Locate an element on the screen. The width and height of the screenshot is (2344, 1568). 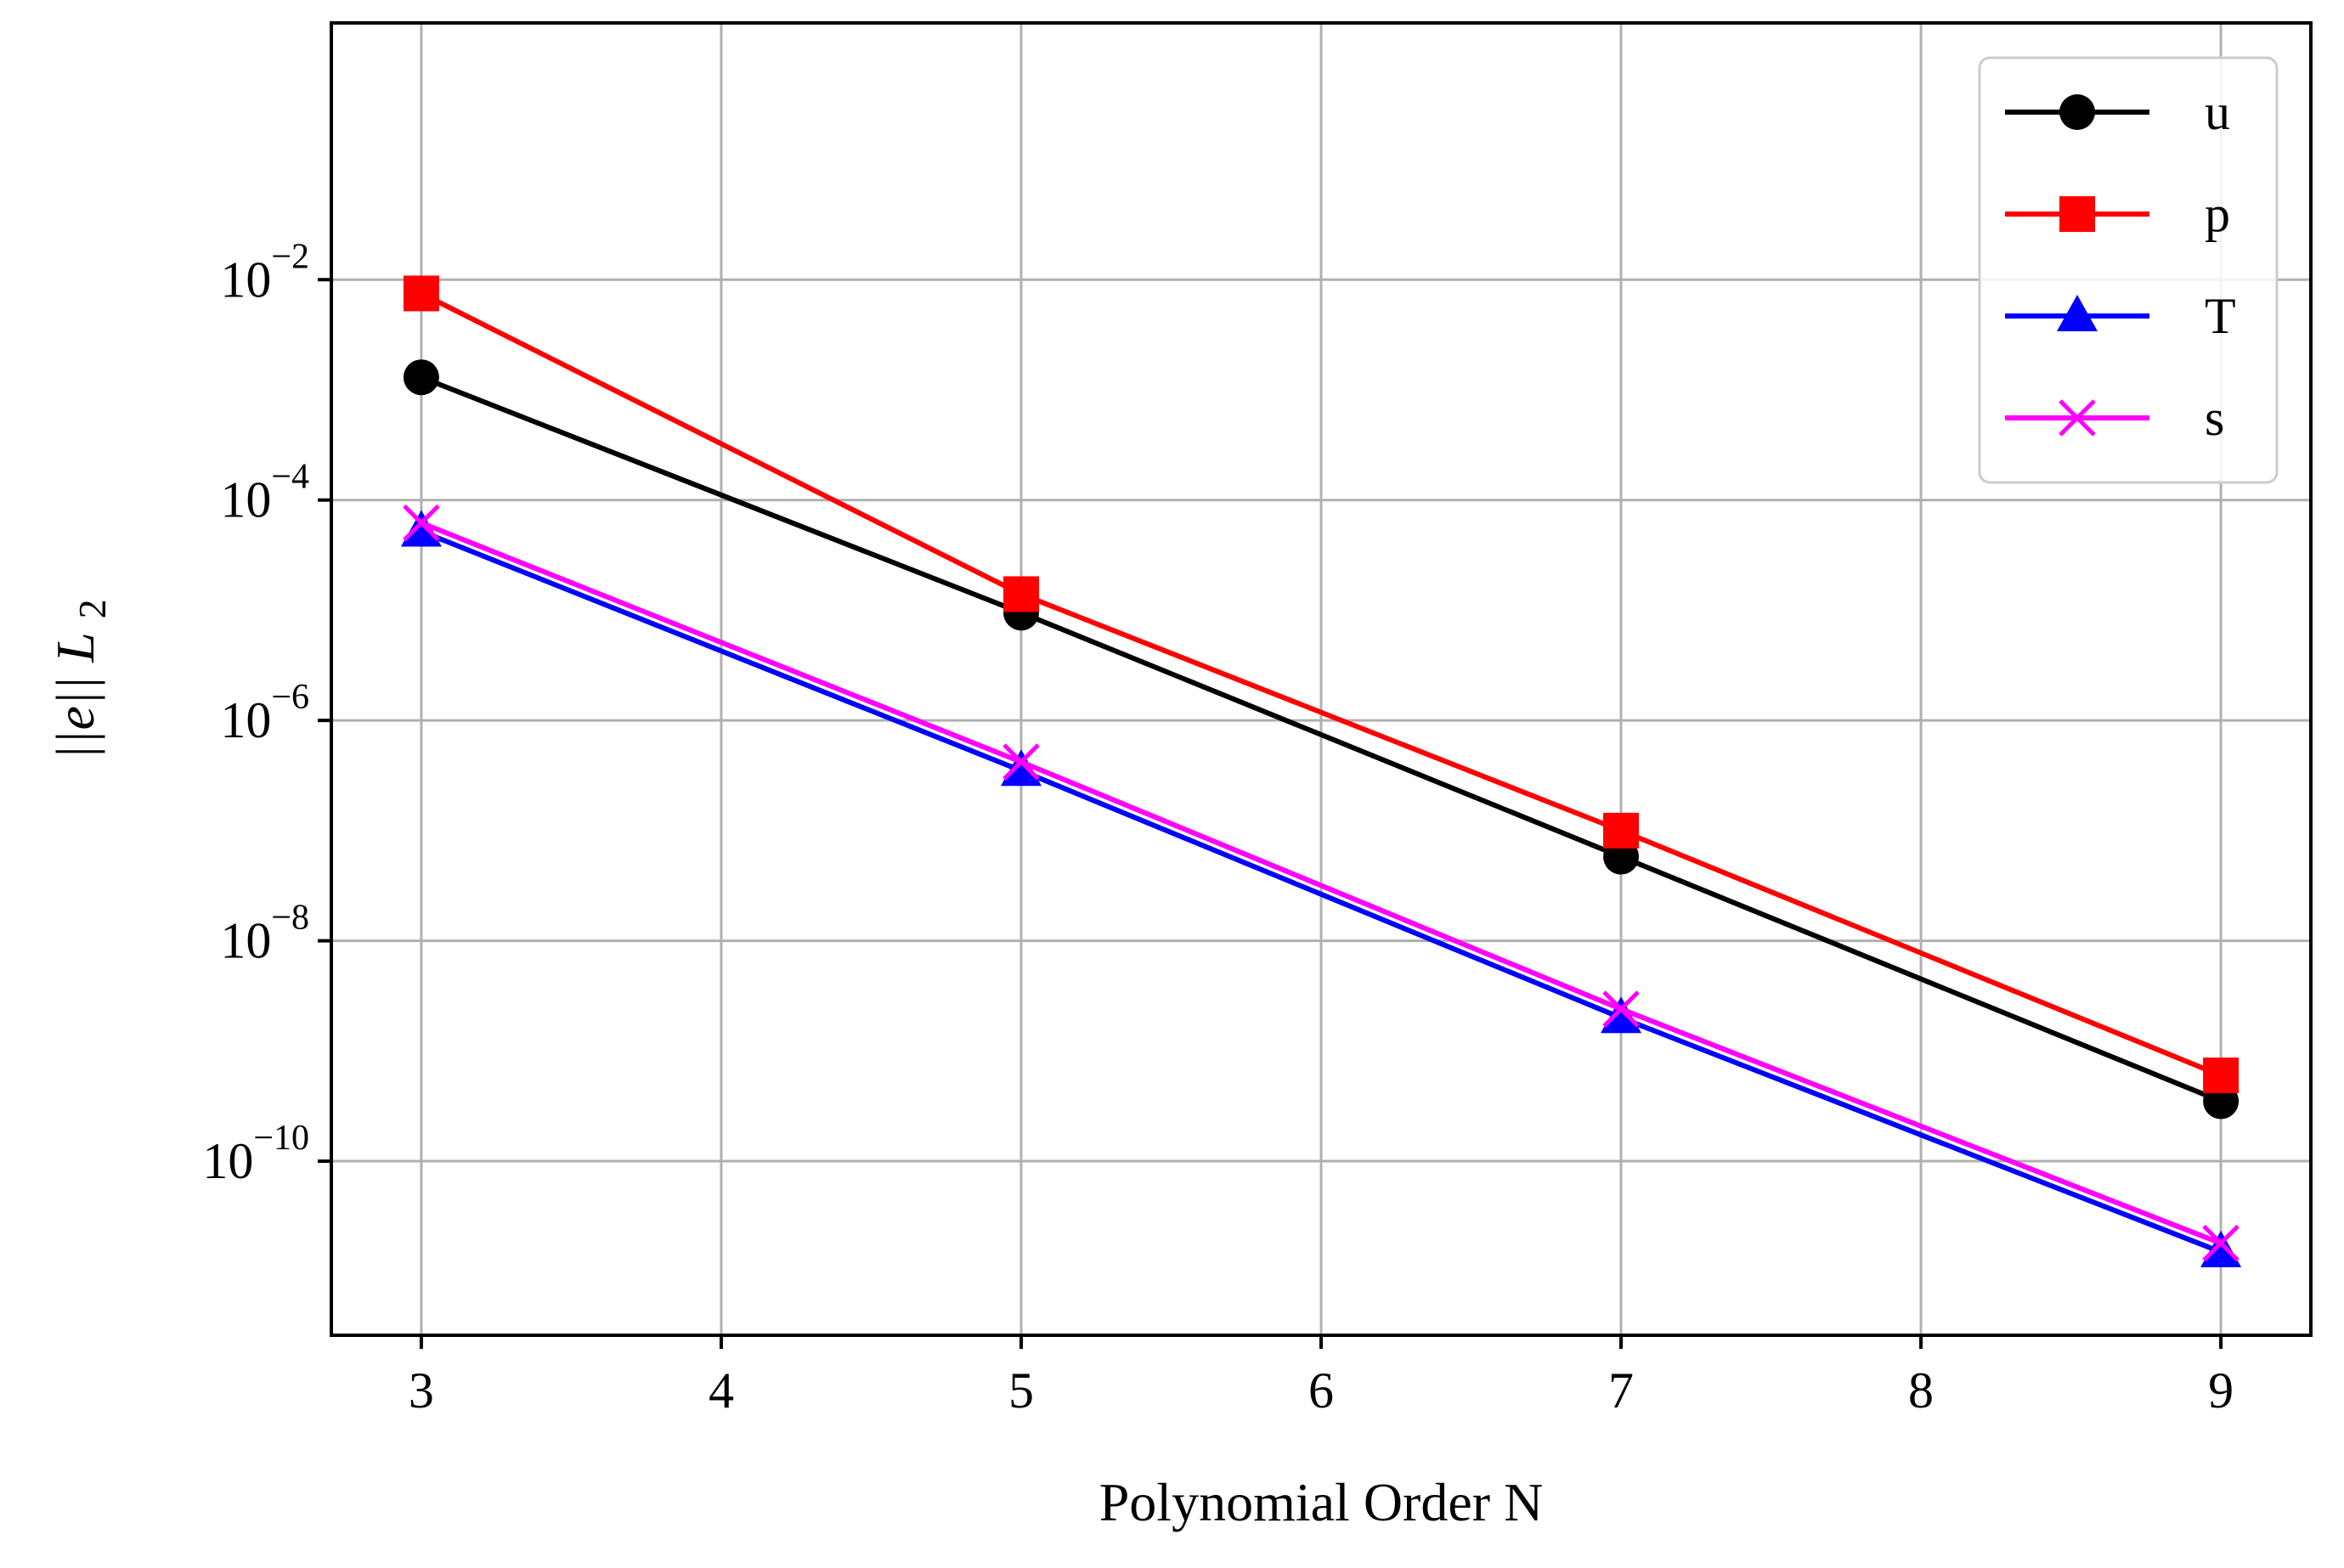
legend-label: p is located at coordinates (2217, 214).